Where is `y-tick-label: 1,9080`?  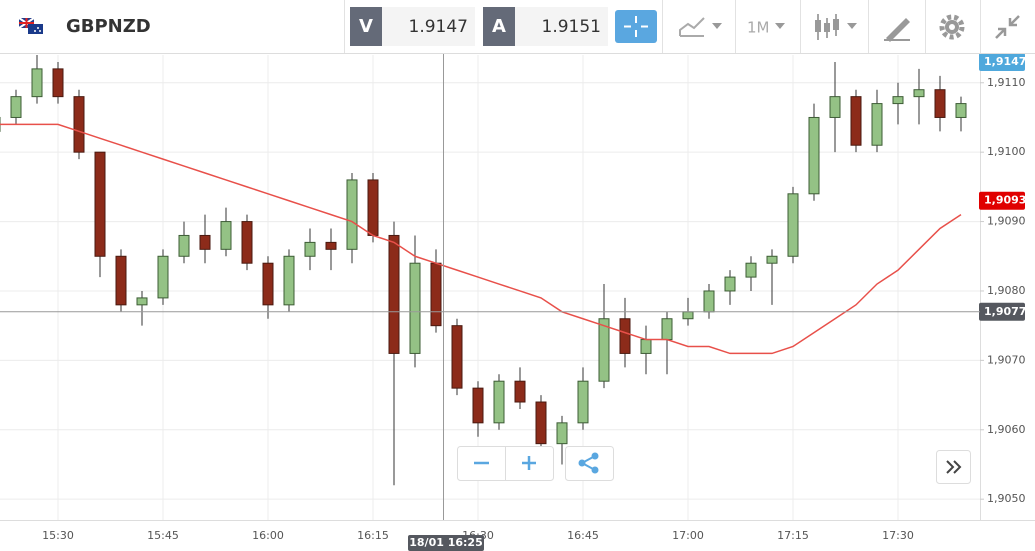
y-tick-label: 1,9080 is located at coordinates (1006, 290).